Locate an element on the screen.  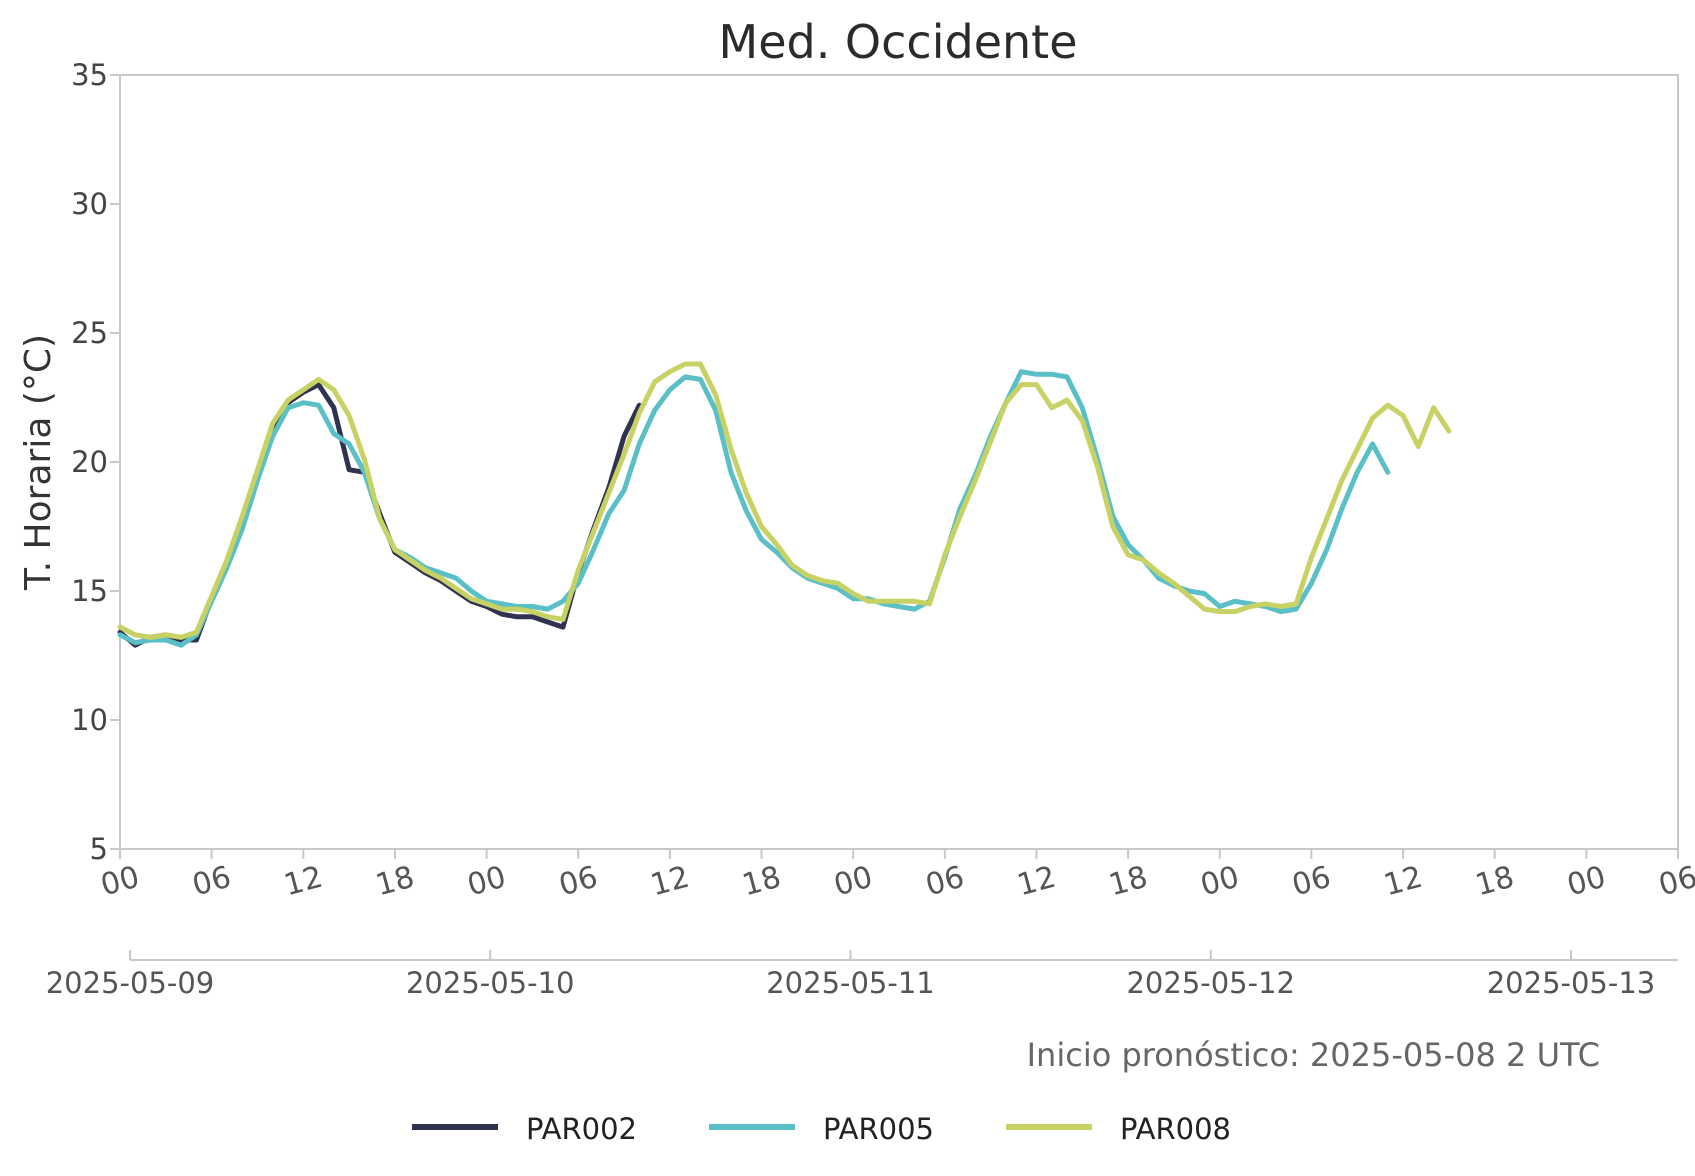
legend: PAR002 PAR005 PAR008 is located at coordinates (821, 1129).